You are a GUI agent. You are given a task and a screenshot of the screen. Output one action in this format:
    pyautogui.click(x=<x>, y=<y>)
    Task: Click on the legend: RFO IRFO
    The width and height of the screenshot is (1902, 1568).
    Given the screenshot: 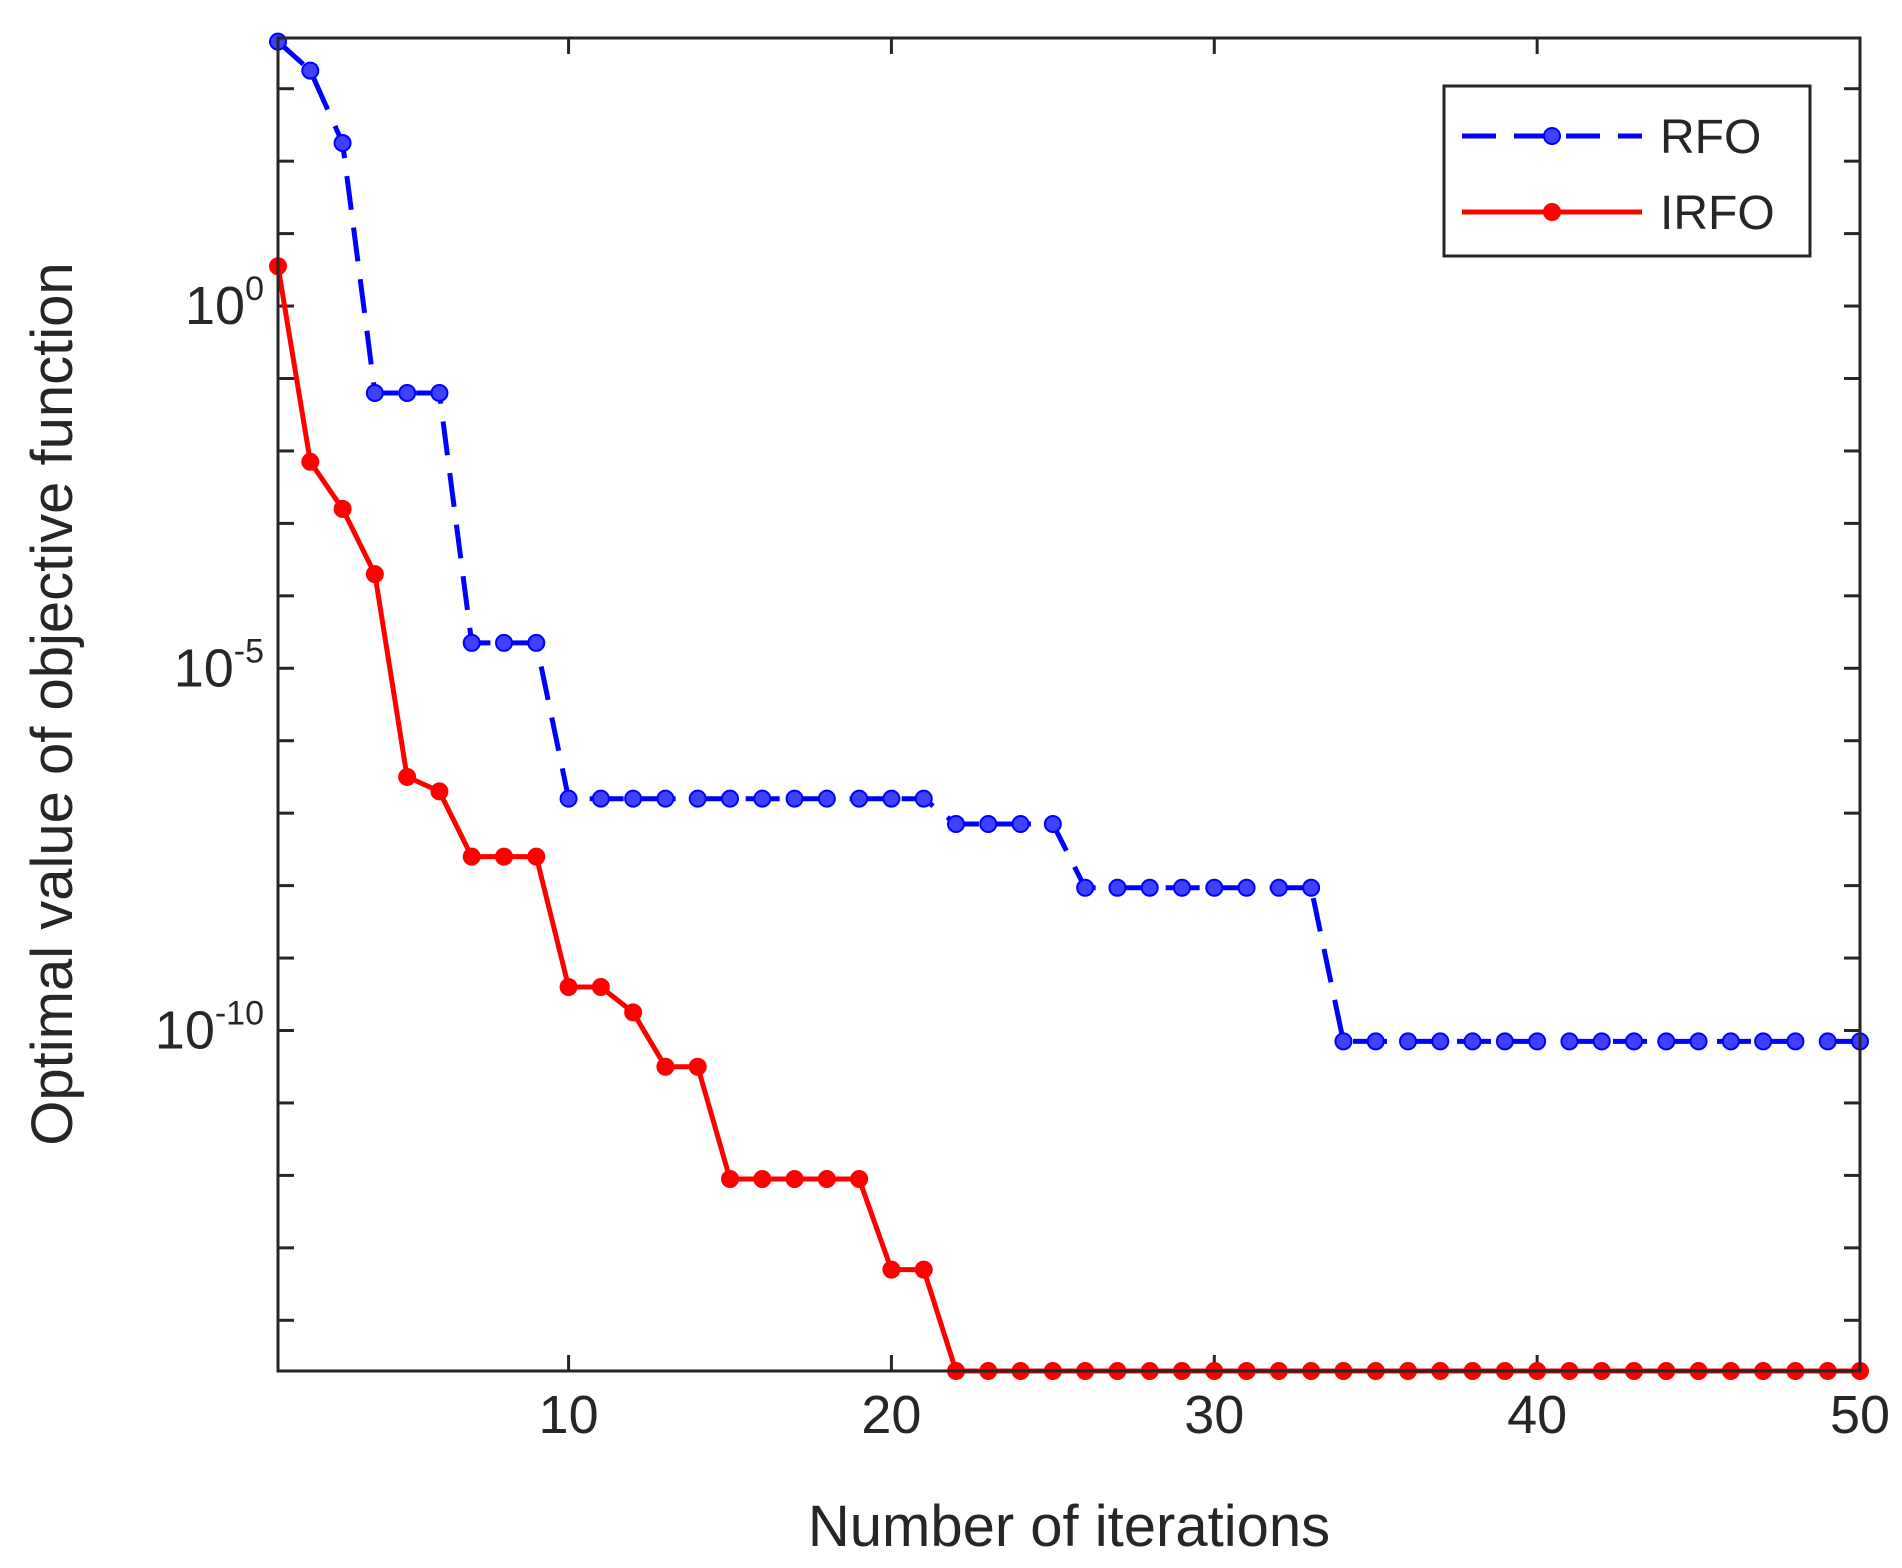 What is the action you would take?
    pyautogui.click(x=1627, y=171)
    